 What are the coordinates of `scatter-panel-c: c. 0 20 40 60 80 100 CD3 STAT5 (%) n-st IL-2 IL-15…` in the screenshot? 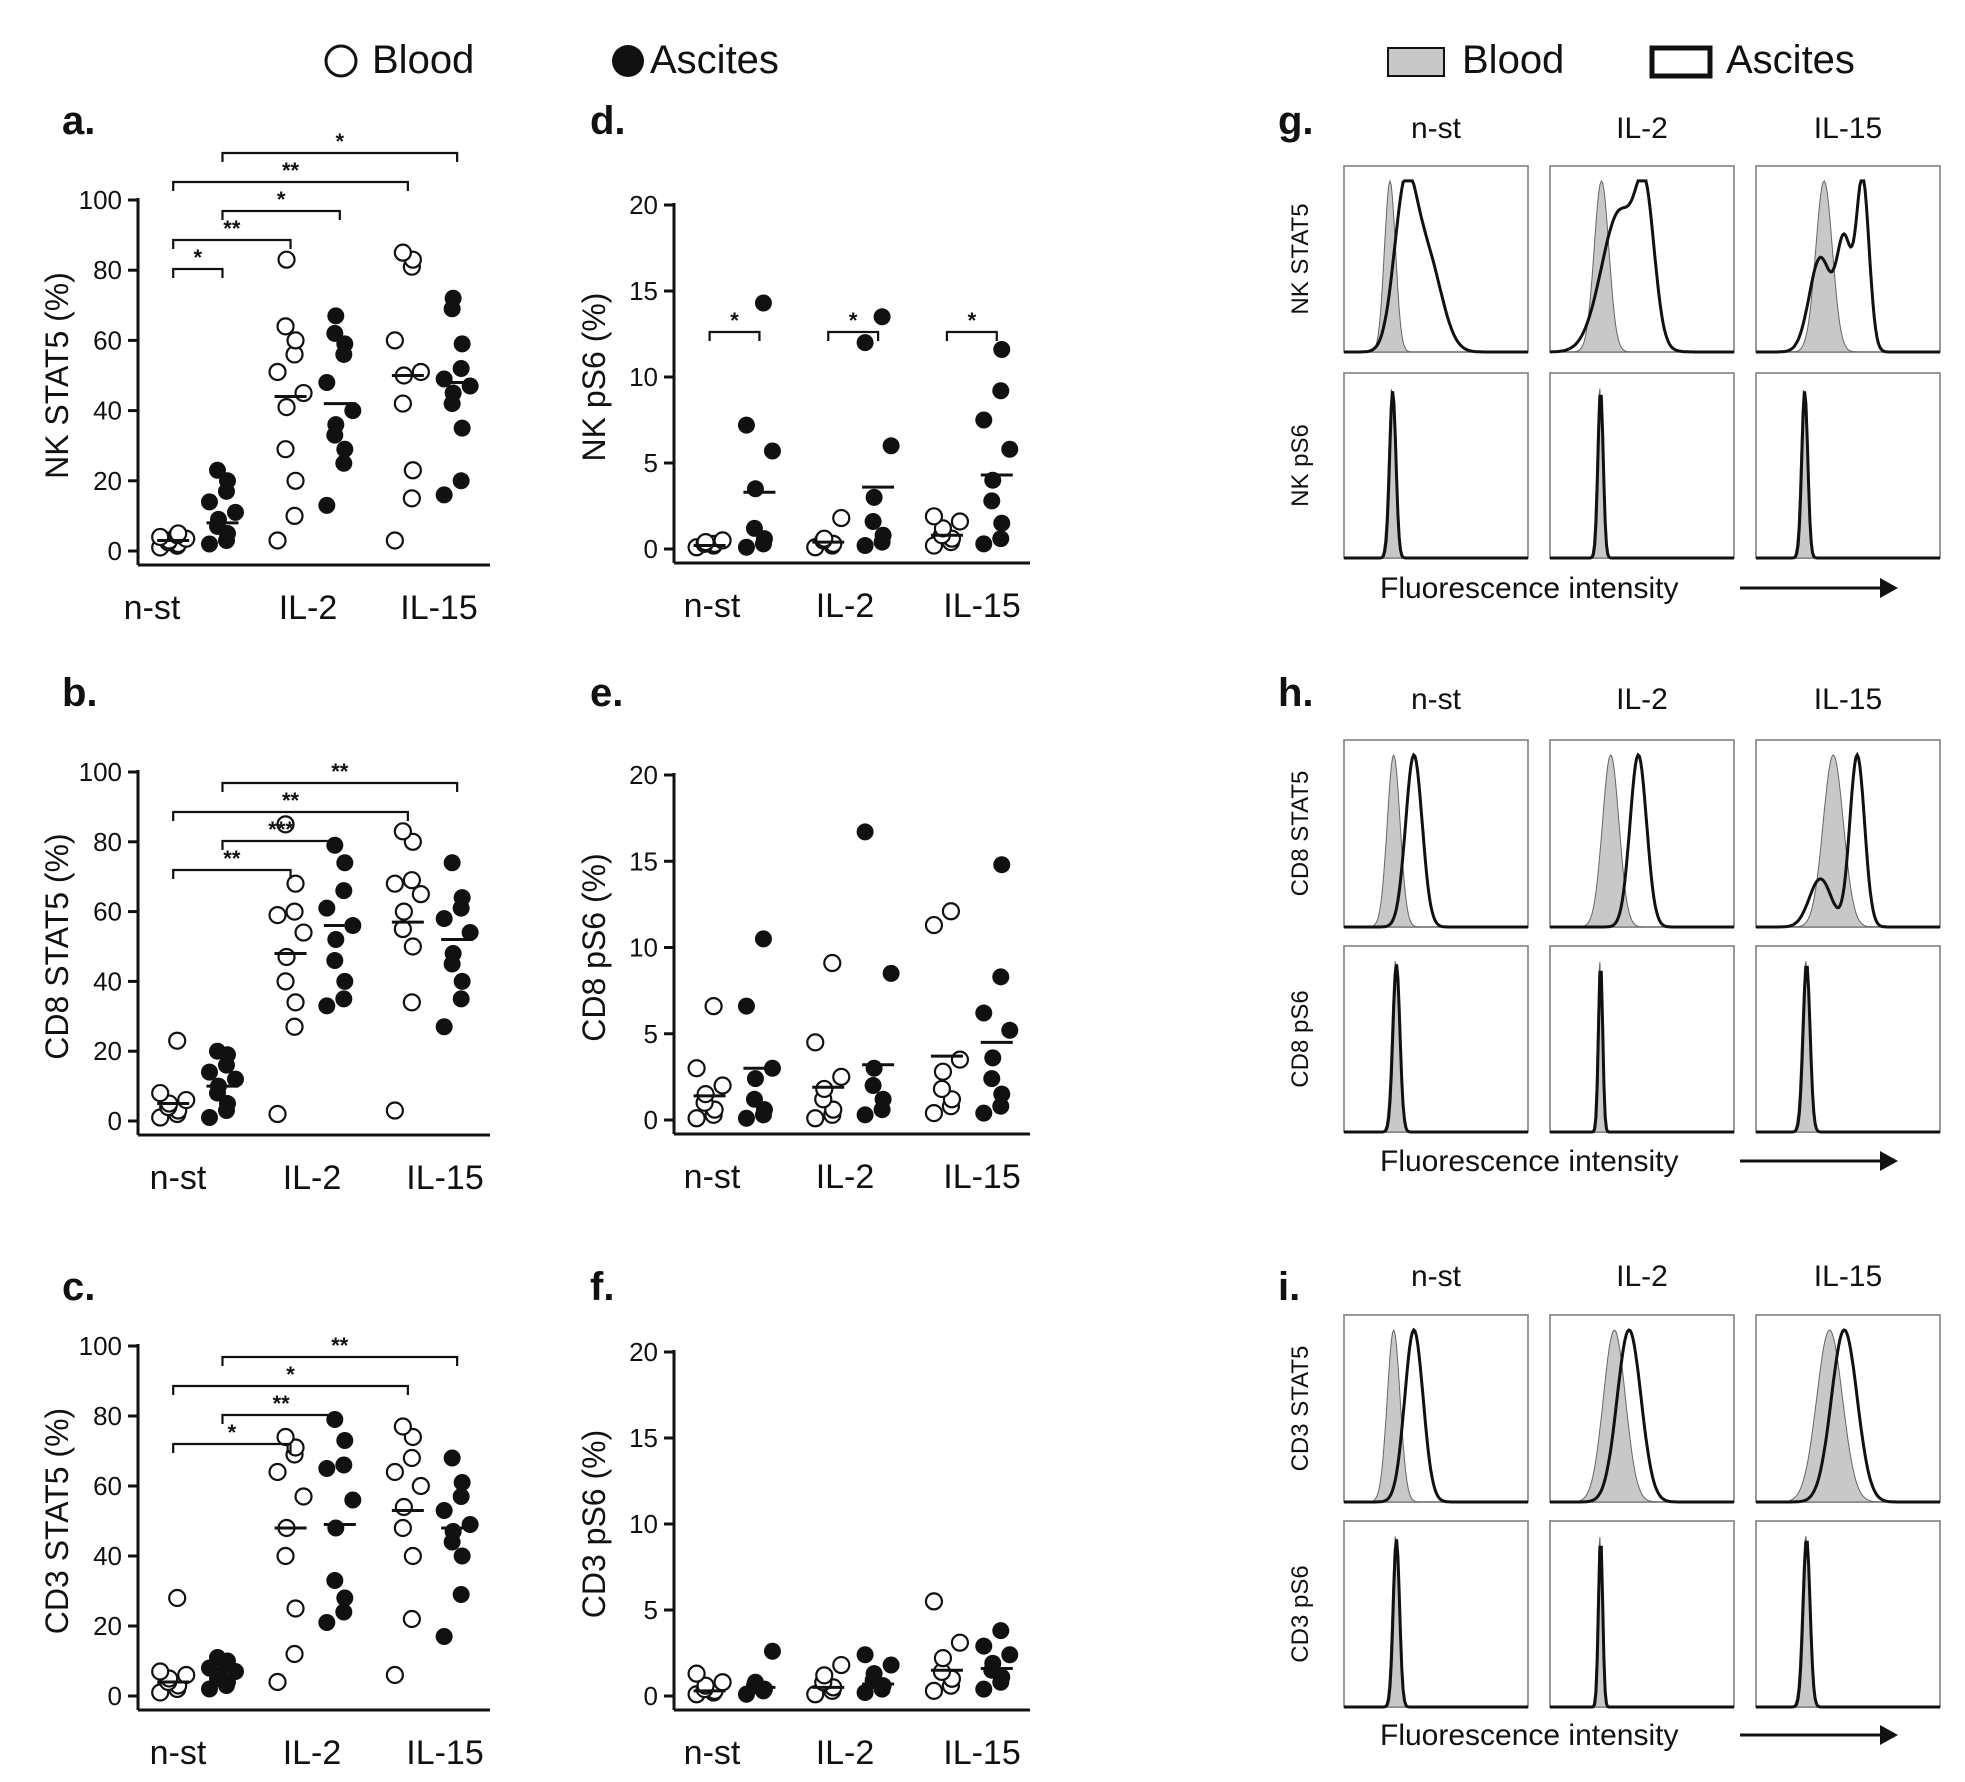 It's located at (264, 1518).